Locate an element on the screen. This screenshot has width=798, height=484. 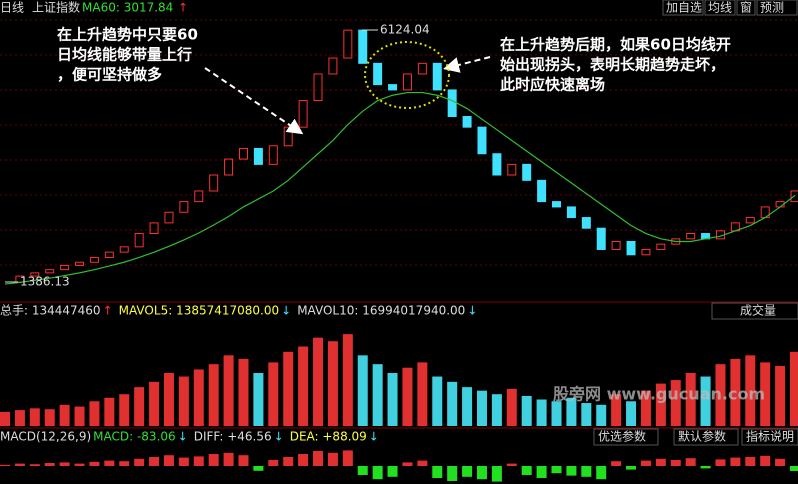
period: 日线 is located at coordinates (12, 8).